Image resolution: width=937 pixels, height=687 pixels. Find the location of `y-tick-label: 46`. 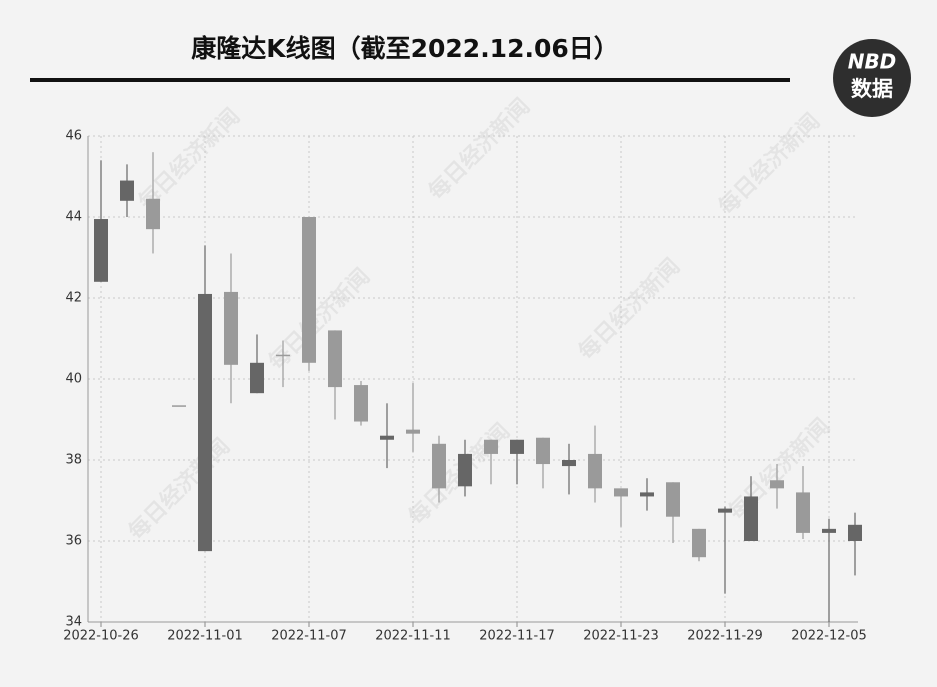

y-tick-label: 46 is located at coordinates (73, 136).